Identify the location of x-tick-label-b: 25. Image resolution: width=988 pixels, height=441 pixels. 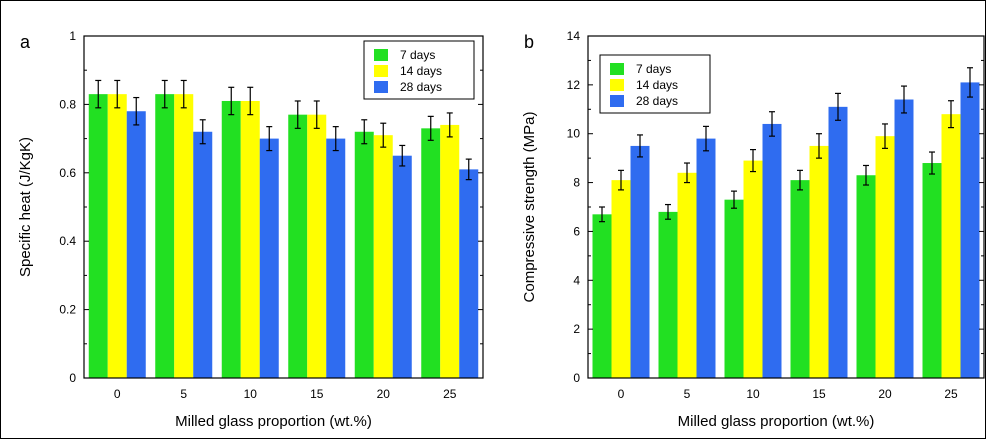
(951, 394).